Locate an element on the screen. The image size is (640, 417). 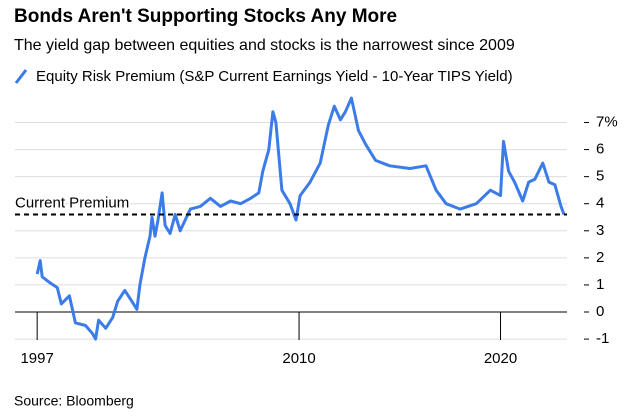
chart-title: Bonds Aren't Supporting Stocks Any More is located at coordinates (205, 16).